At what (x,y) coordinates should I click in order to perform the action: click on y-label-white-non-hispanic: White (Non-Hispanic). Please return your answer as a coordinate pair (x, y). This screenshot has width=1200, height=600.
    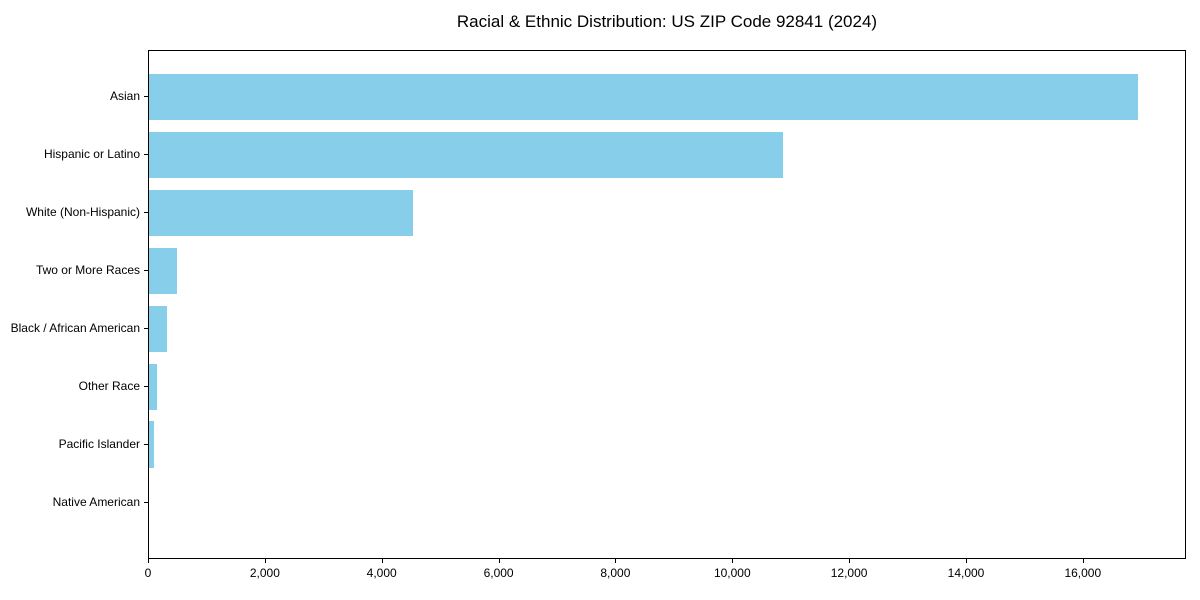
    Looking at the image, I should click on (82, 211).